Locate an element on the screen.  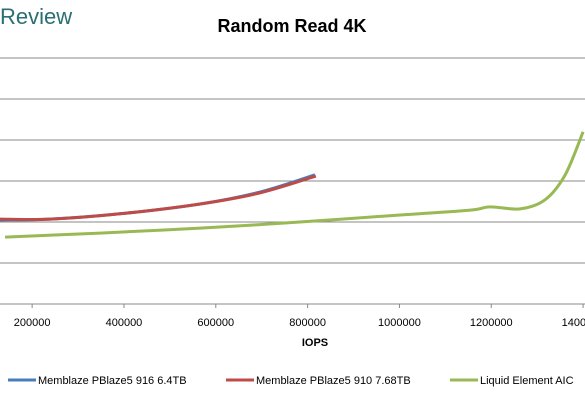
x-tick-label: 400000 is located at coordinates (124, 323).